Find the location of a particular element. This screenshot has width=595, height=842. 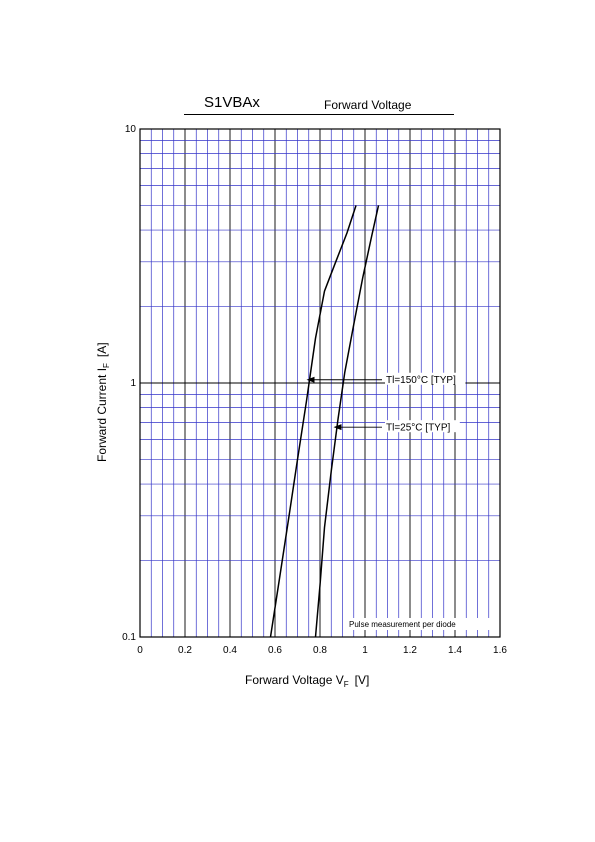

title-block: S1VBAx Forward Voltage is located at coordinates (319, 104).